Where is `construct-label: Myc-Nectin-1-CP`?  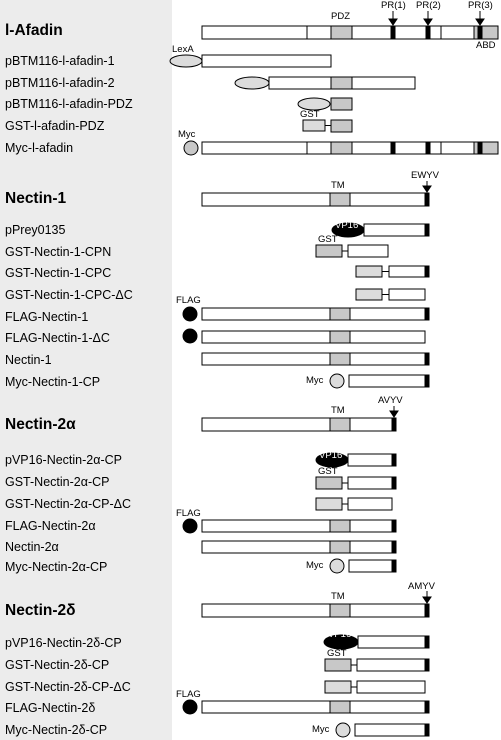 construct-label: Myc-Nectin-1-CP is located at coordinates (52, 382).